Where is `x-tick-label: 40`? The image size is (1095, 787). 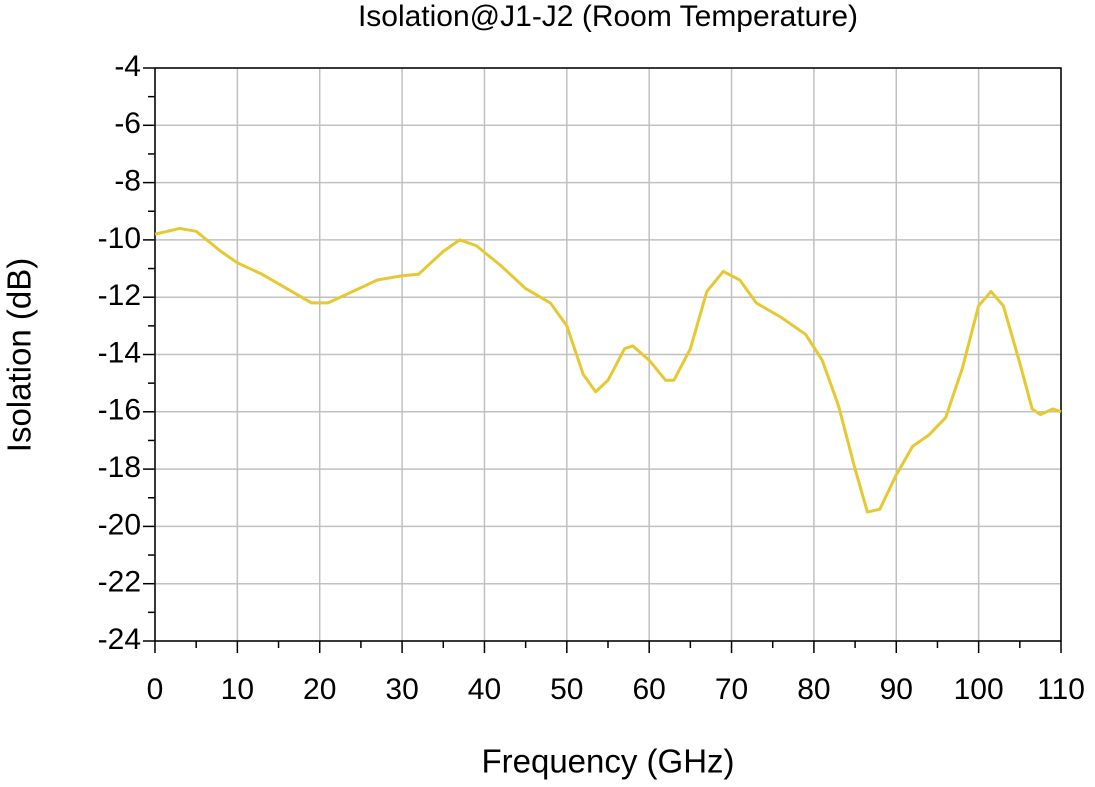 x-tick-label: 40 is located at coordinates (484, 689).